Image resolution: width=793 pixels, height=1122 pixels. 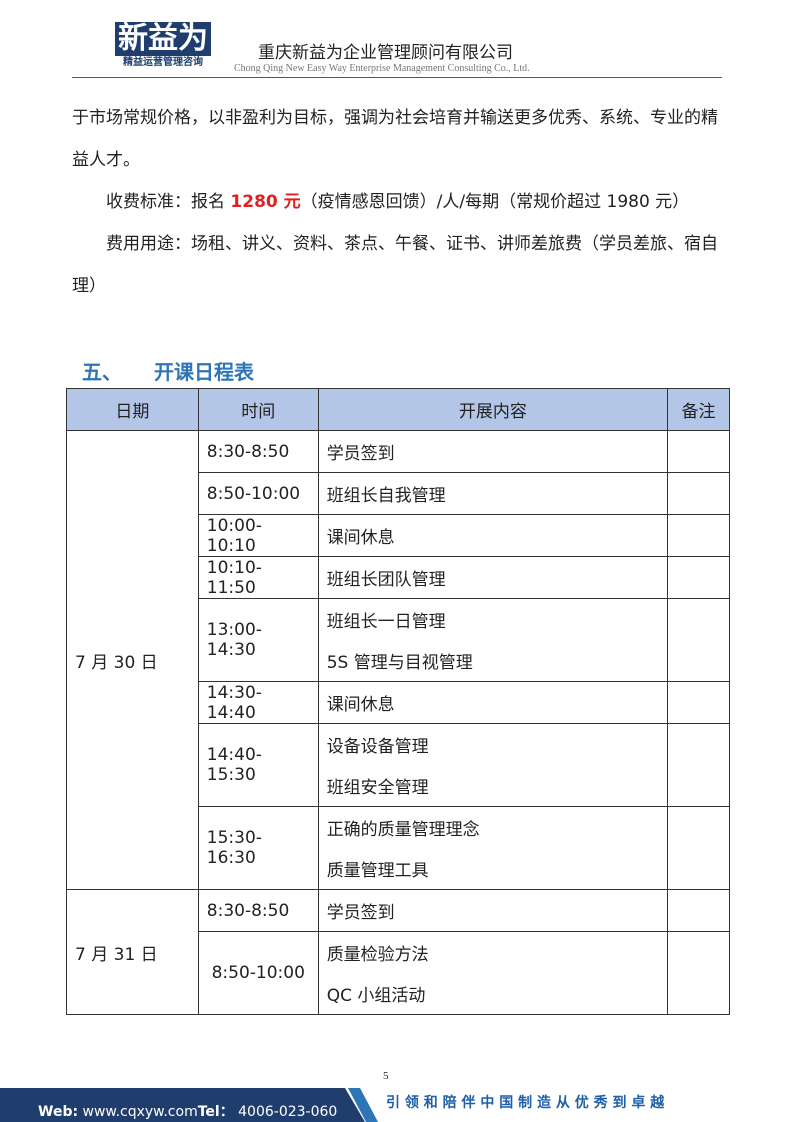 I want to click on text: 收费标准：报名, so click(x=168, y=202).